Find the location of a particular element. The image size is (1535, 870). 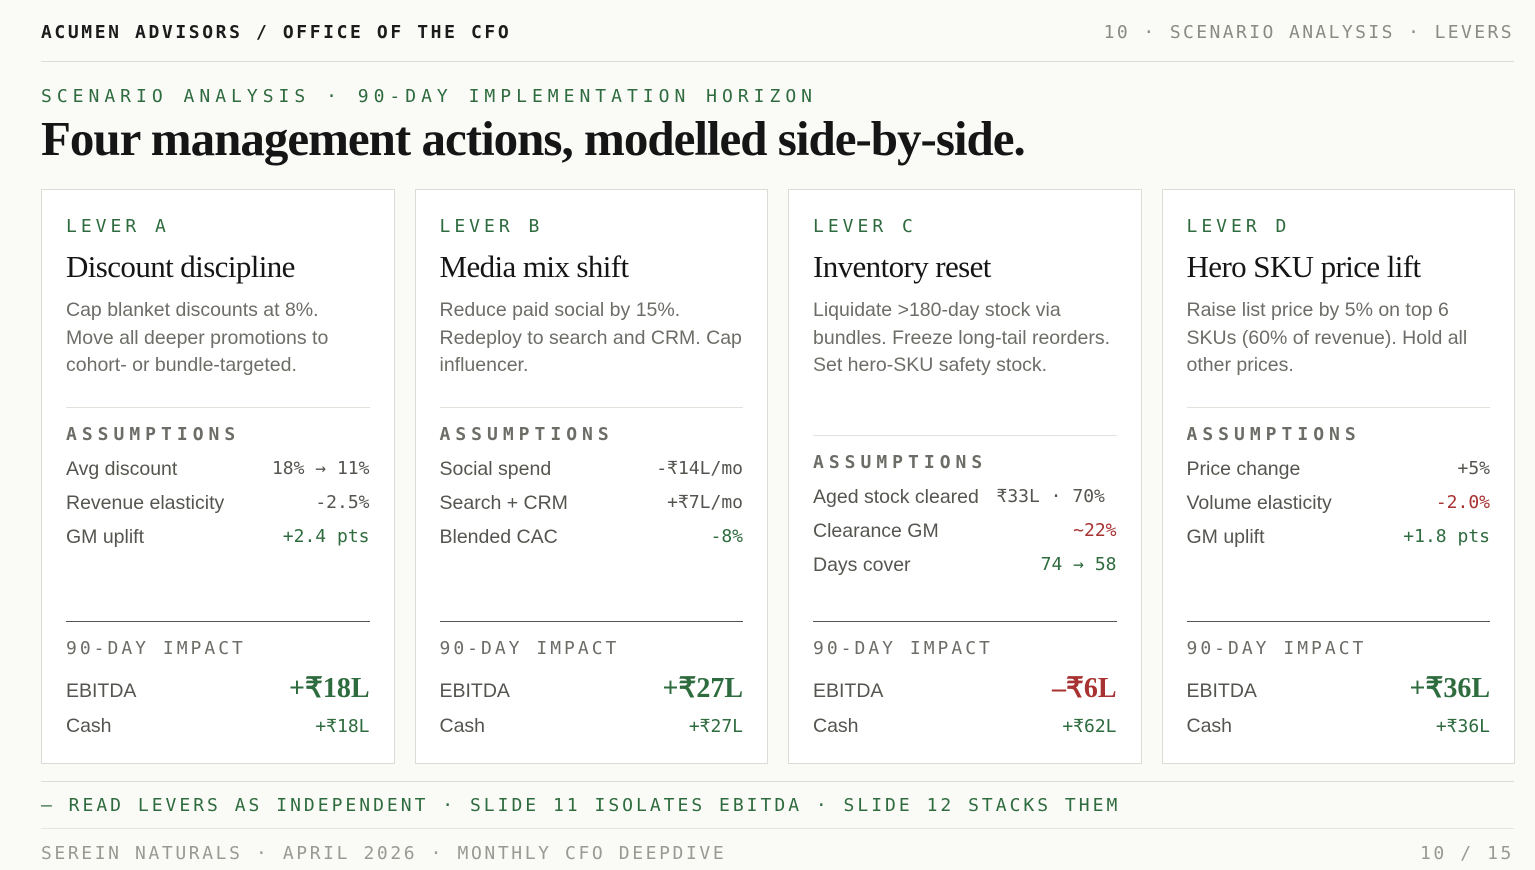

assumption-value: -₹14L/mo is located at coordinates (699, 468).